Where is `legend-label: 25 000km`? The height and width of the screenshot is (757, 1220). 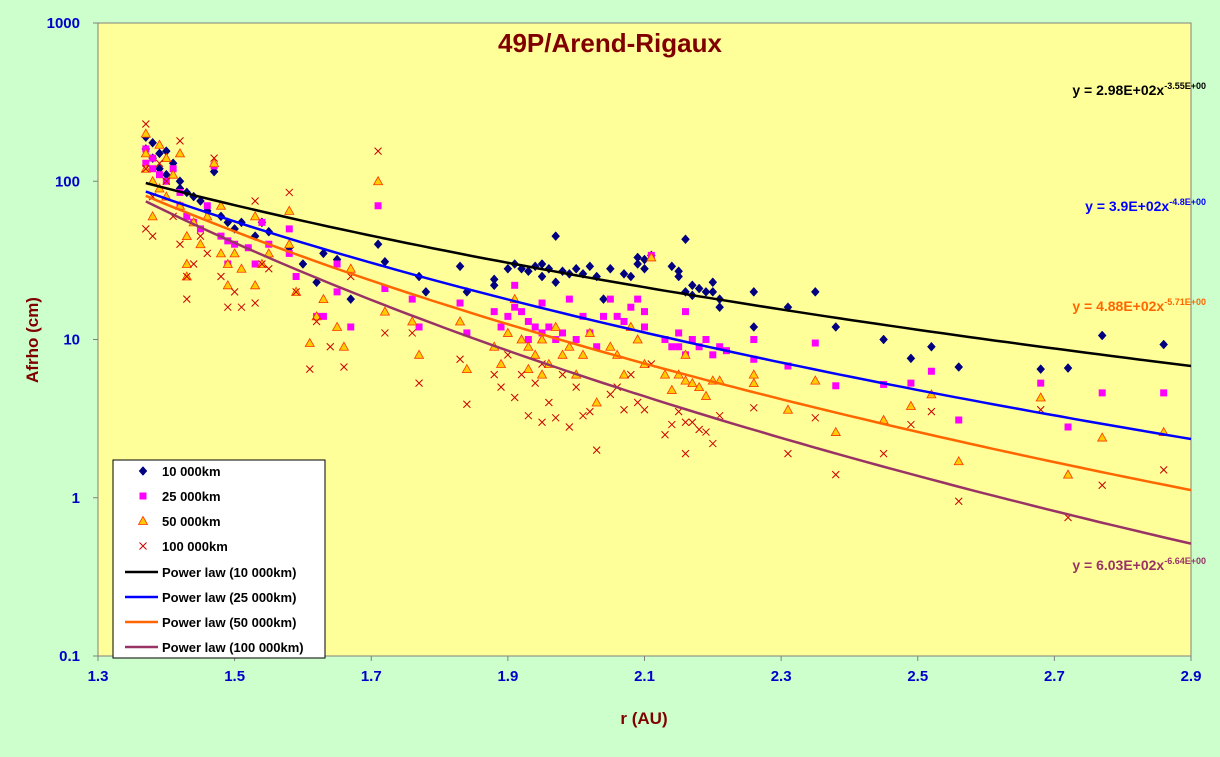
legend-label: 25 000km is located at coordinates (191, 496).